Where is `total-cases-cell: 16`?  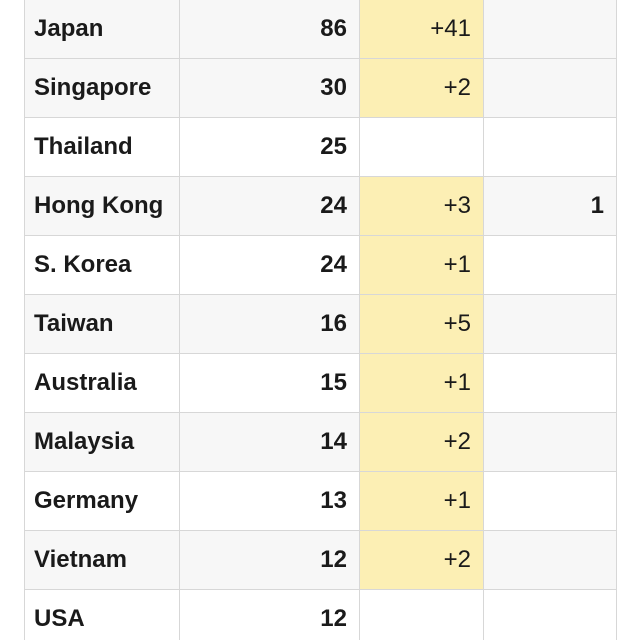 total-cases-cell: 16 is located at coordinates (269, 324).